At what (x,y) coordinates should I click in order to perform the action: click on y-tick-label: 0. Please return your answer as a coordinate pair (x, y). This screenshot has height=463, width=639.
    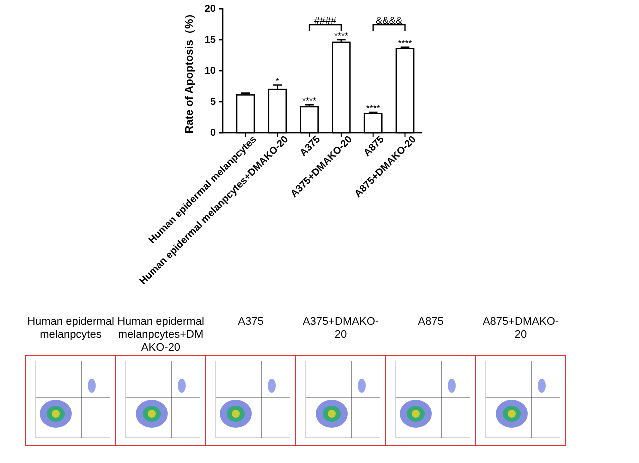
    Looking at the image, I should click on (213, 134).